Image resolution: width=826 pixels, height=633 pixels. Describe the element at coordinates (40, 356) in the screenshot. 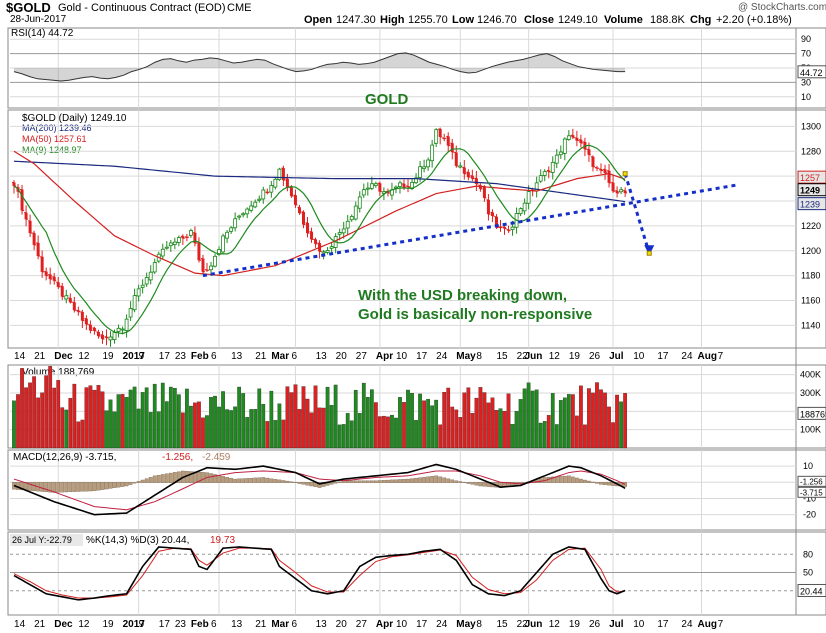

I see `x-tick-label: 21` at that location.